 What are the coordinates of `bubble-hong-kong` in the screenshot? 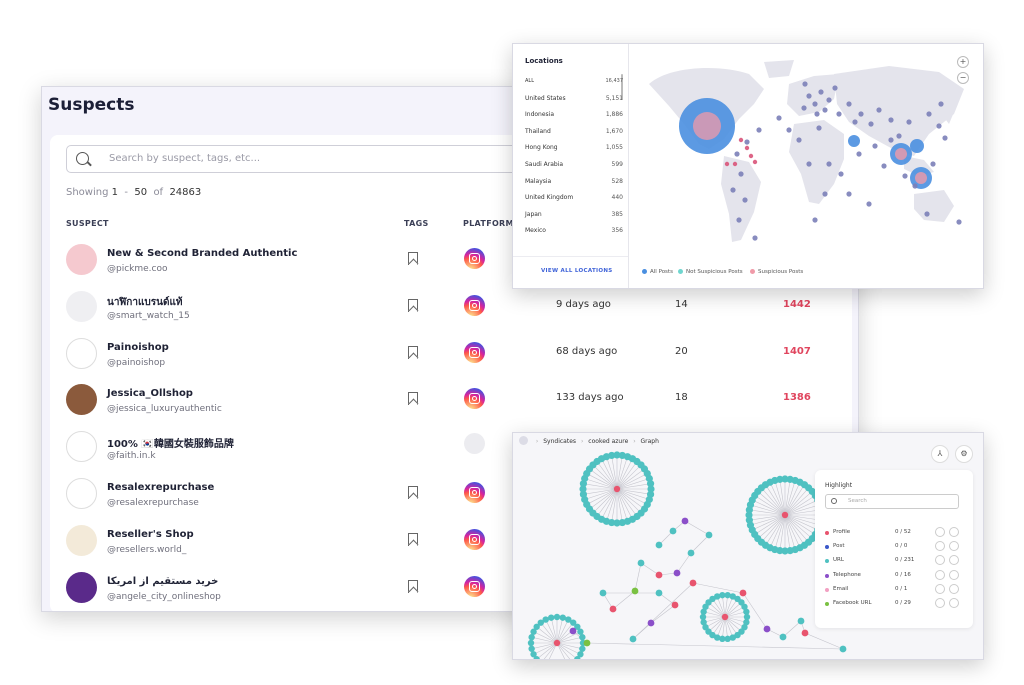 It's located at (917, 146).